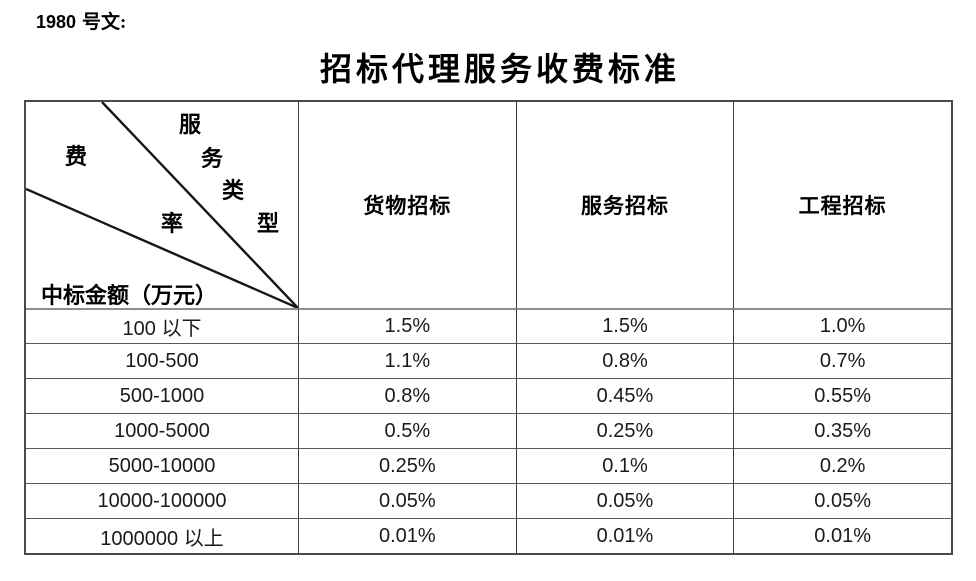 This screenshot has height=581, width=976. What do you see at coordinates (233, 190) in the screenshot?
I see `type-char-3: 类` at bounding box center [233, 190].